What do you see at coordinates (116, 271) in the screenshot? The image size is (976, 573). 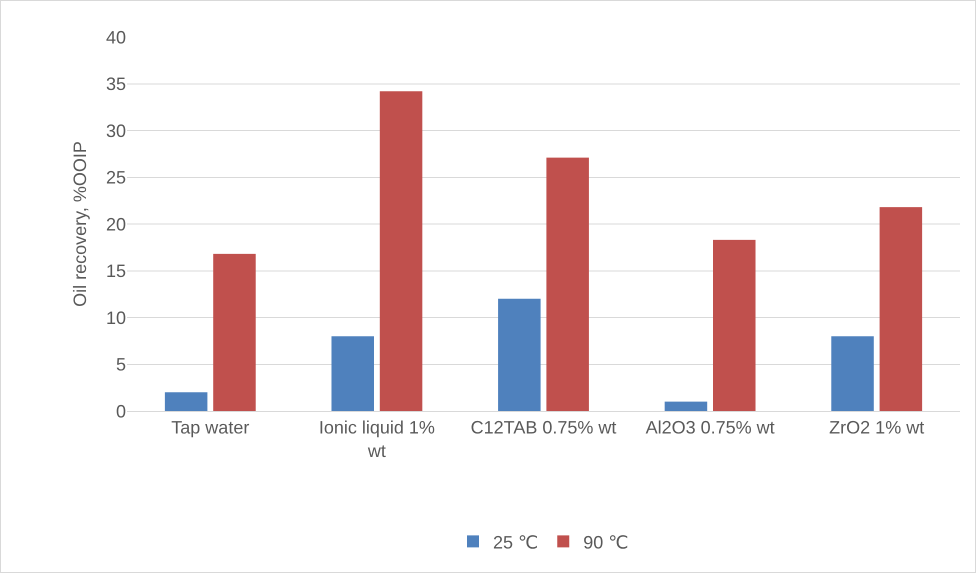 I see `y-tick-label: 15` at bounding box center [116, 271].